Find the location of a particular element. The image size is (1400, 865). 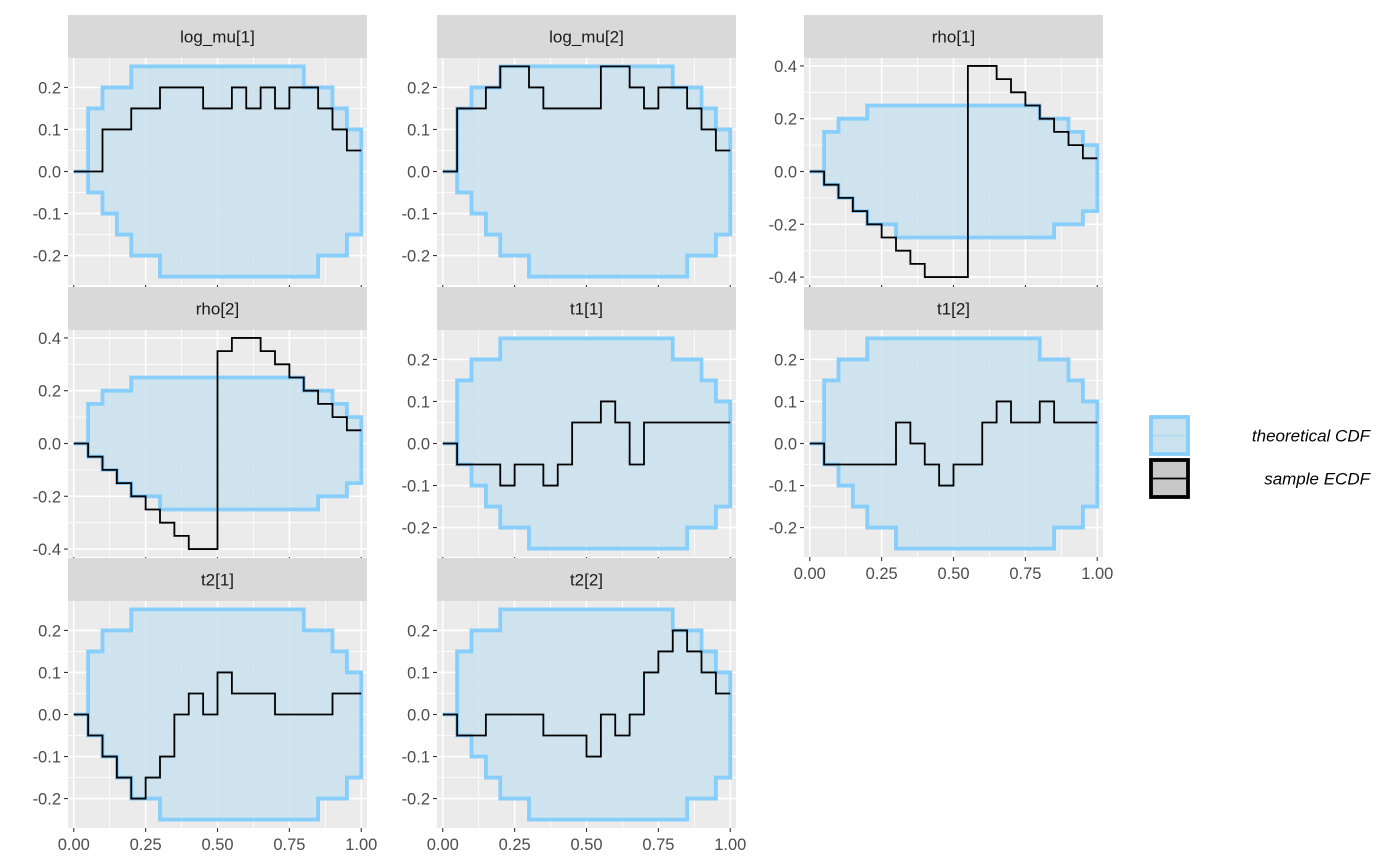

legend-key-theoretical-cdf is located at coordinates (1169, 435).